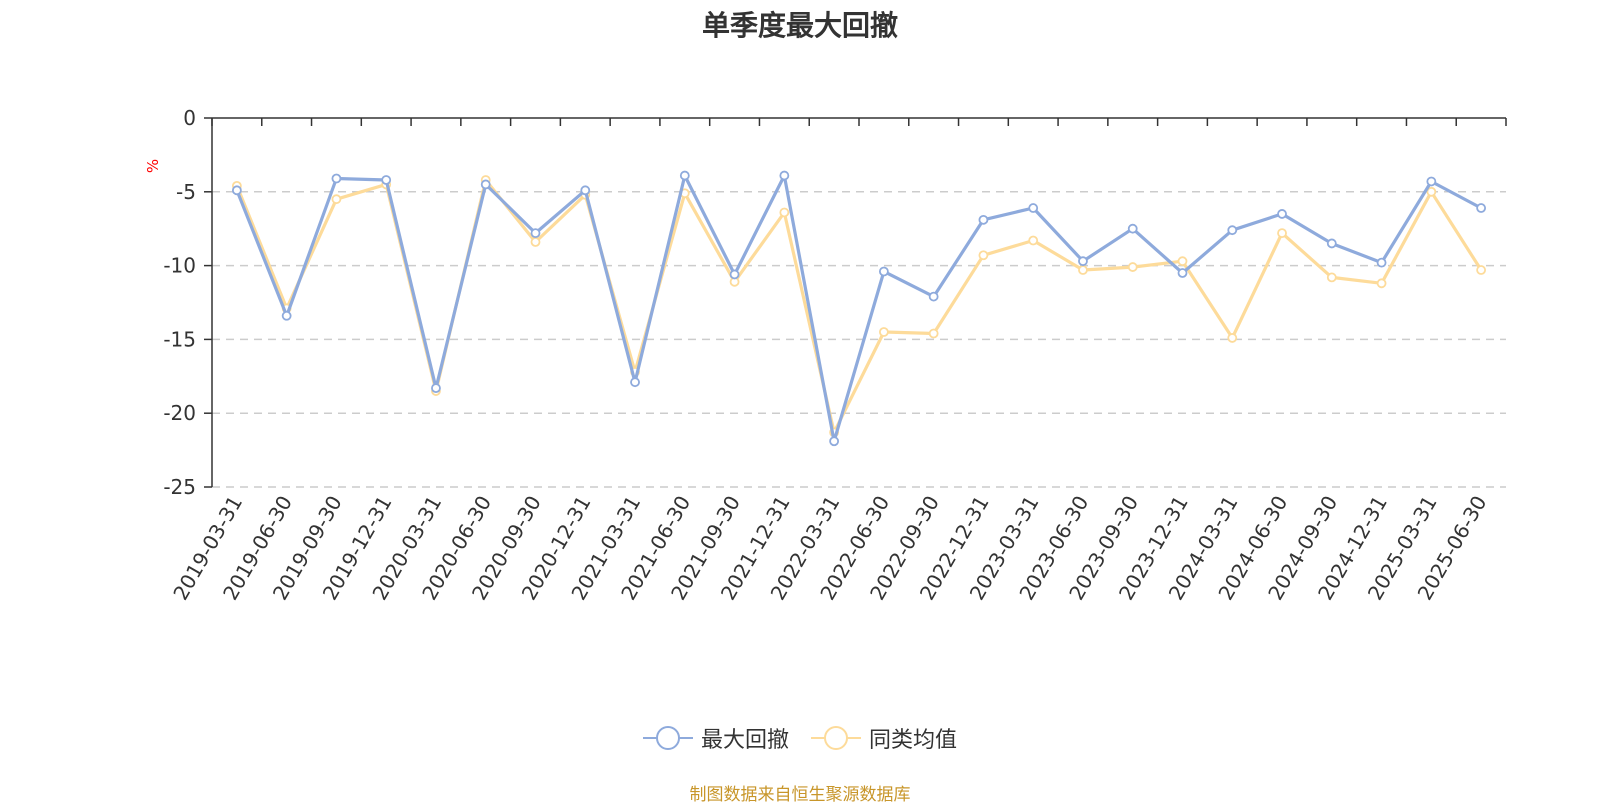 The image size is (1600, 805). Describe the element at coordinates (744, 740) in the screenshot. I see `legend-label-series-1: 最大回撤` at that location.